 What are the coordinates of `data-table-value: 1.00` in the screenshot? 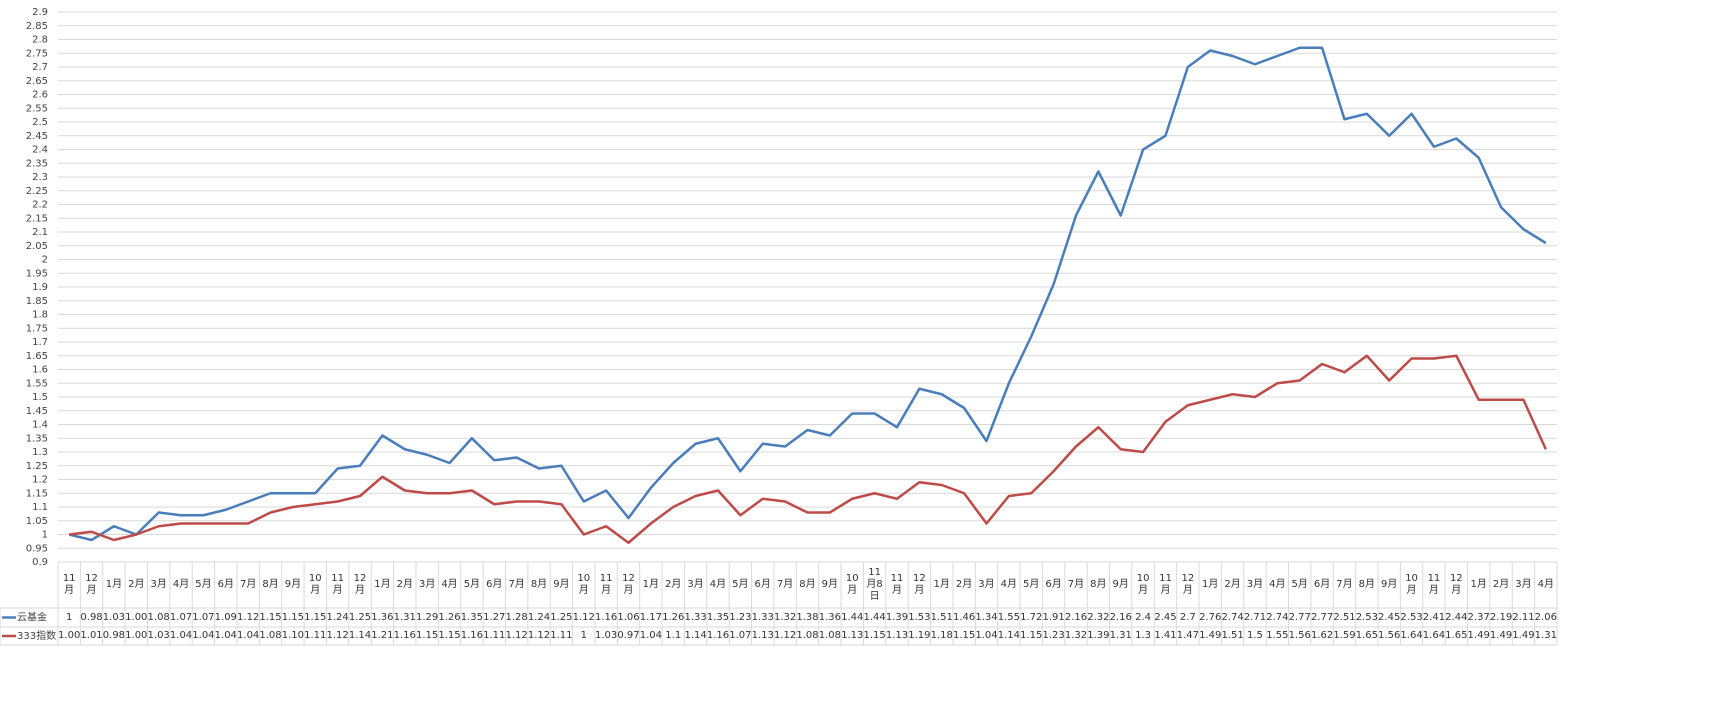 It's located at (136, 635).